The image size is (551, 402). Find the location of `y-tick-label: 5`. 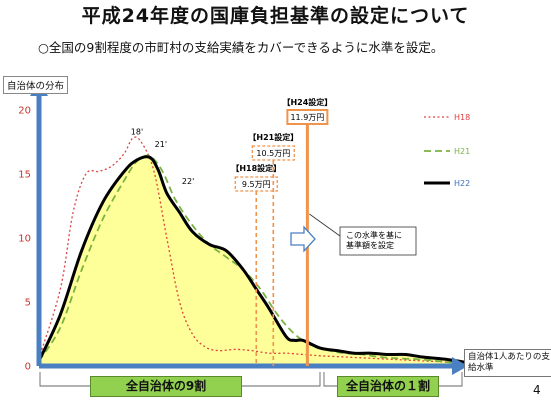

y-tick-label: 5 is located at coordinates (28, 303).